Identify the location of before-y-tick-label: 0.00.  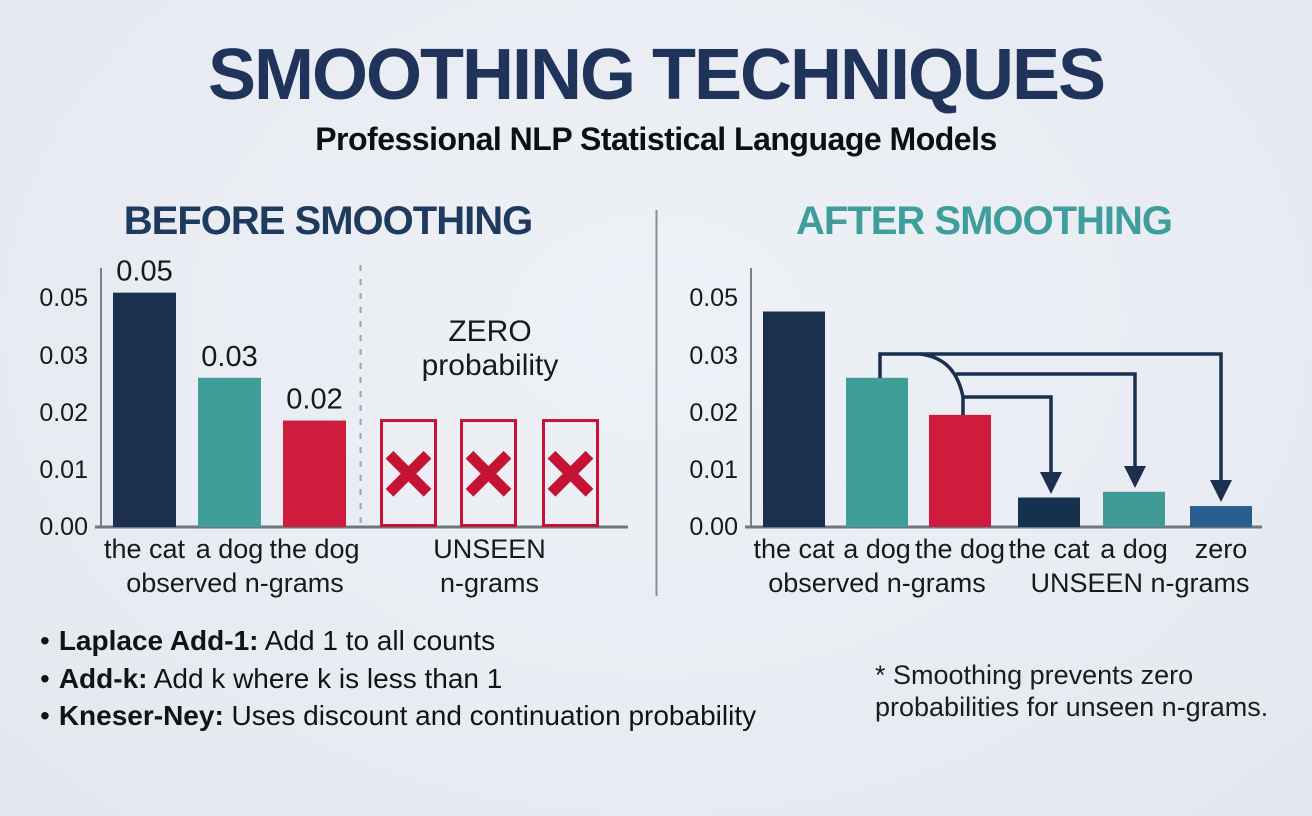
(63, 527).